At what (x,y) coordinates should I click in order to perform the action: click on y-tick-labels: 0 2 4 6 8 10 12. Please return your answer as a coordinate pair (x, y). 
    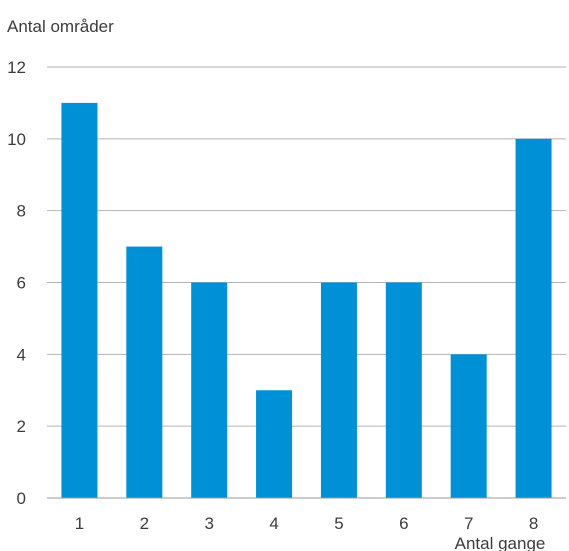
    Looking at the image, I should click on (16, 283).